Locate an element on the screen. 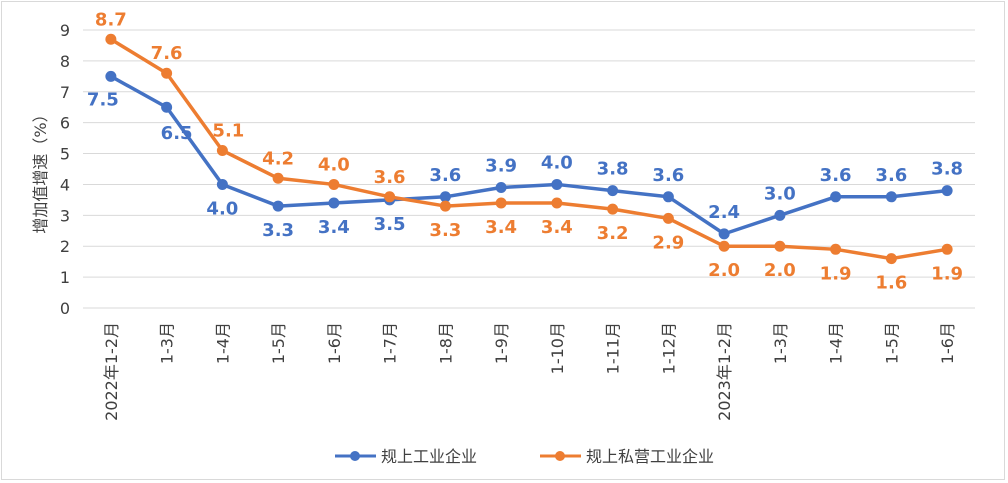  legend-item-1: 规上私营工业企业 is located at coordinates (627, 456).